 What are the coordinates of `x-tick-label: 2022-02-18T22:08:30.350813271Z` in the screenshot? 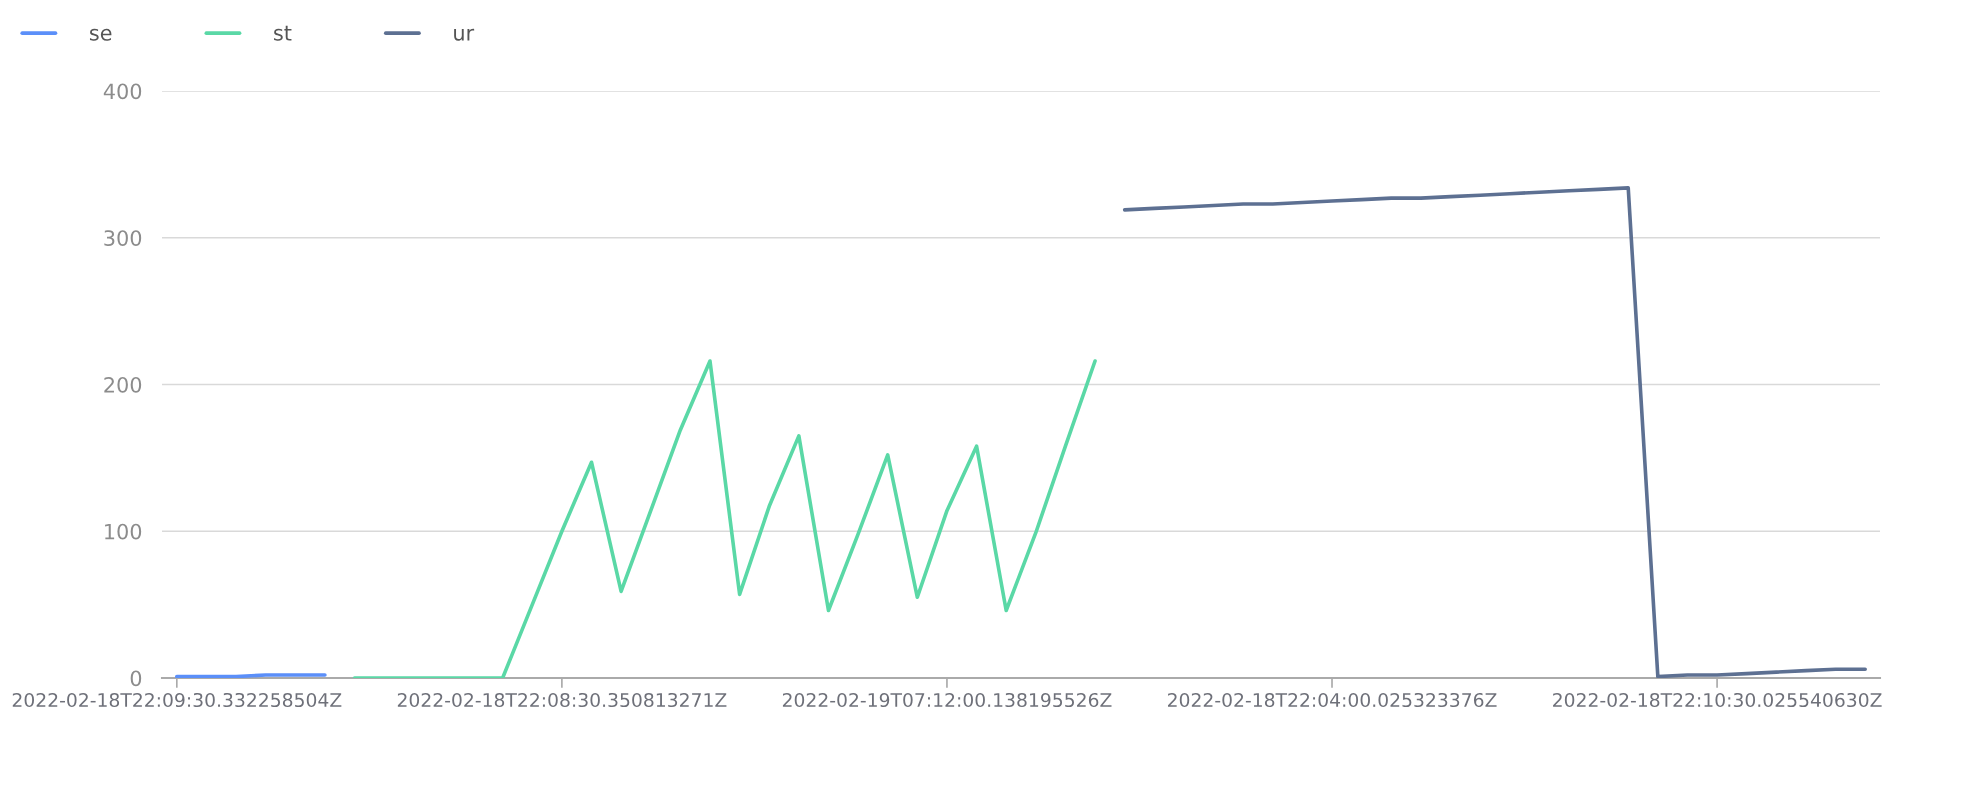 It's located at (562, 700).